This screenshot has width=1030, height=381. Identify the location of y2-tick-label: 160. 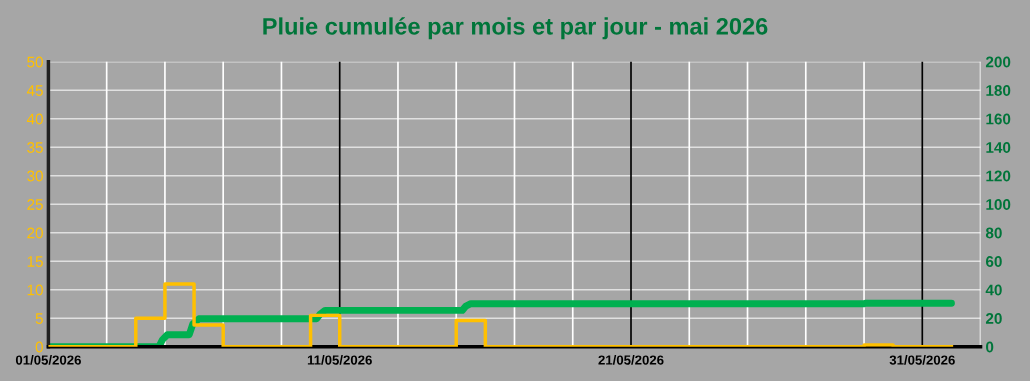
(998, 119).